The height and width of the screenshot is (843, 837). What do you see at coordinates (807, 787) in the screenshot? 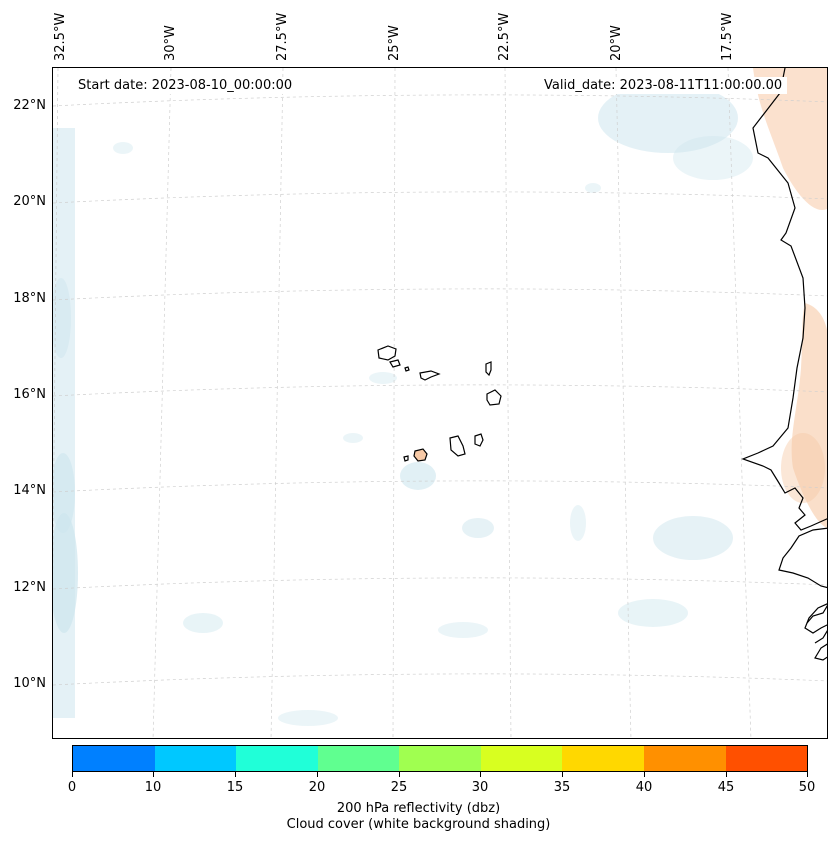
I see `colorbar-label-50: 50` at bounding box center [807, 787].